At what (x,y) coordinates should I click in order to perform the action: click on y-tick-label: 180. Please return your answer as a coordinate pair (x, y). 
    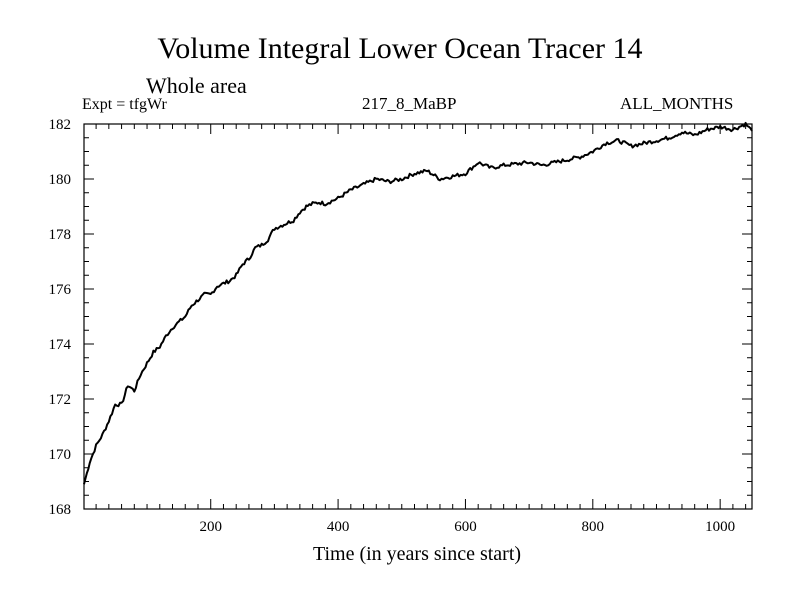
    Looking at the image, I should click on (60, 180).